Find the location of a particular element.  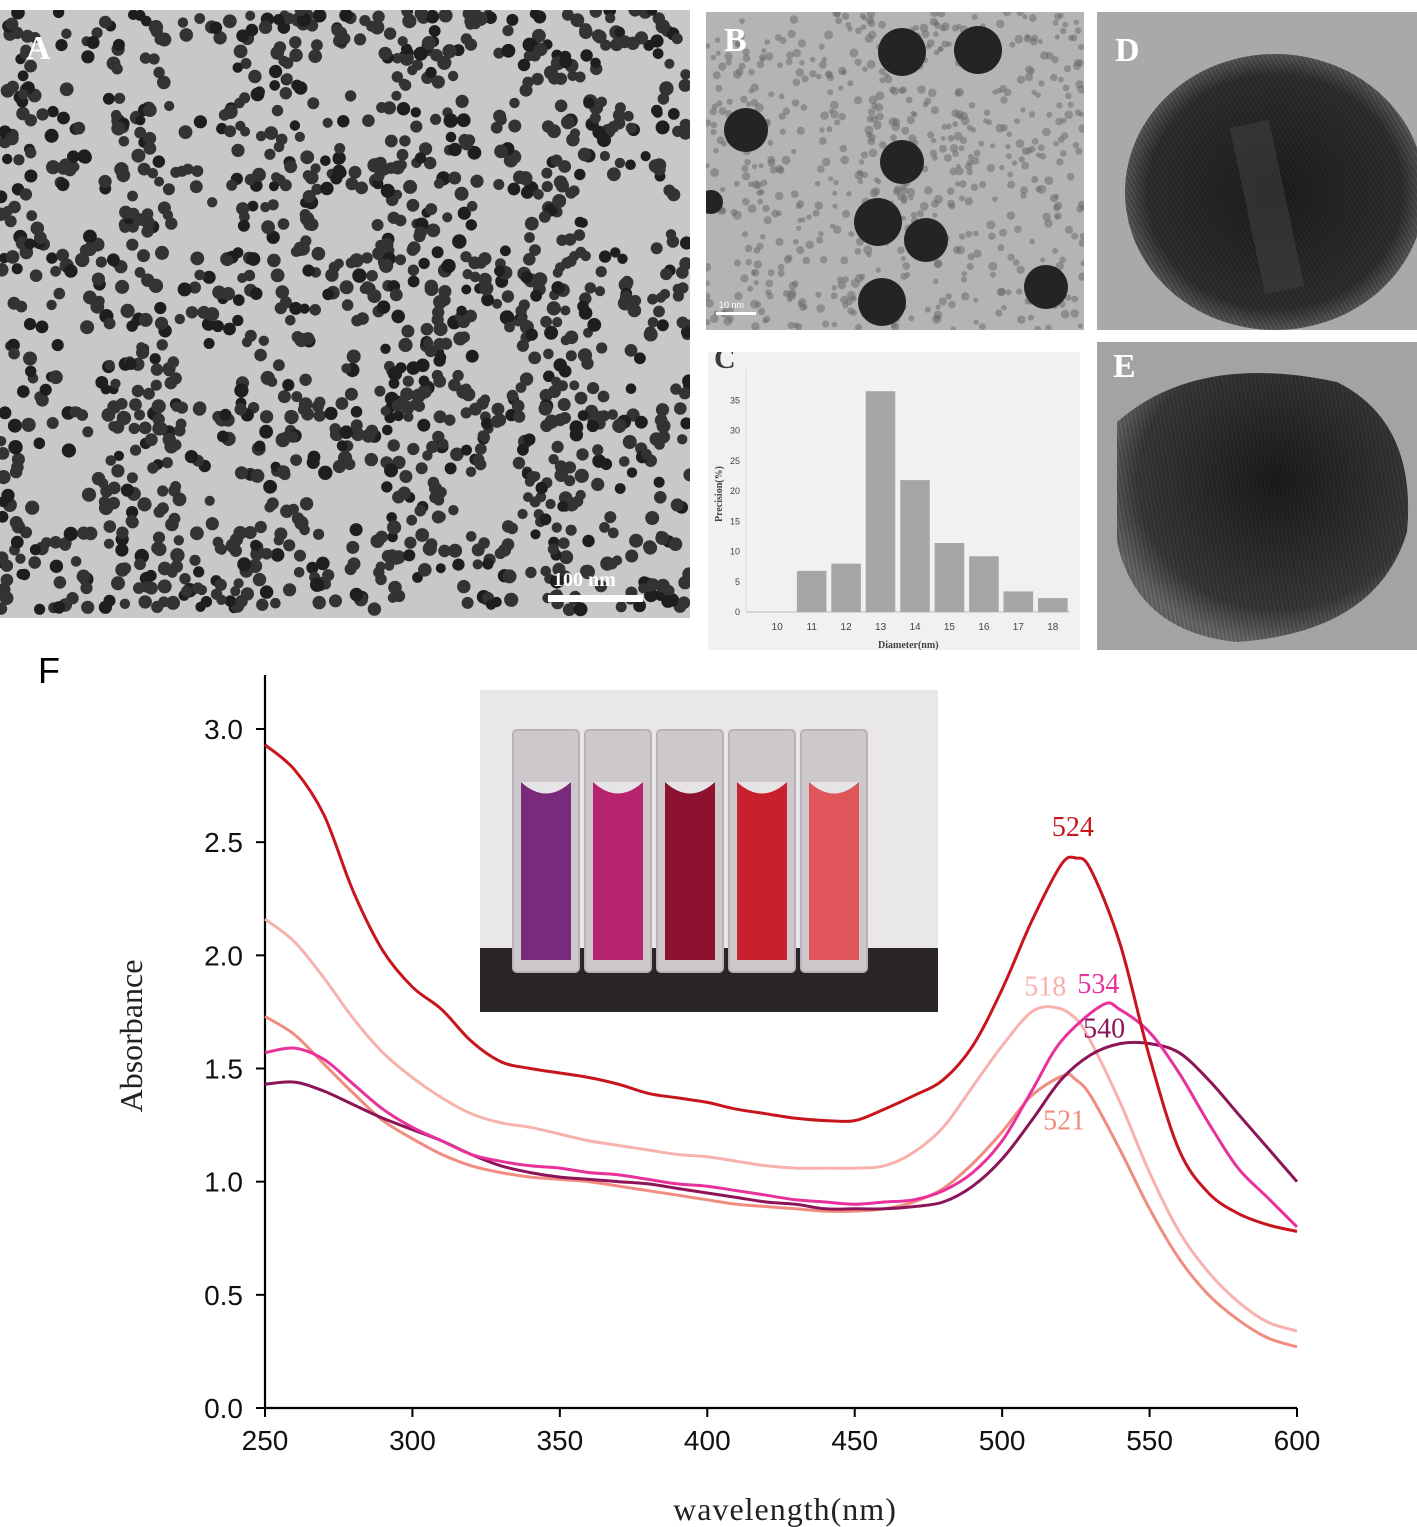

lattice-particle-e is located at coordinates (1263, 507).